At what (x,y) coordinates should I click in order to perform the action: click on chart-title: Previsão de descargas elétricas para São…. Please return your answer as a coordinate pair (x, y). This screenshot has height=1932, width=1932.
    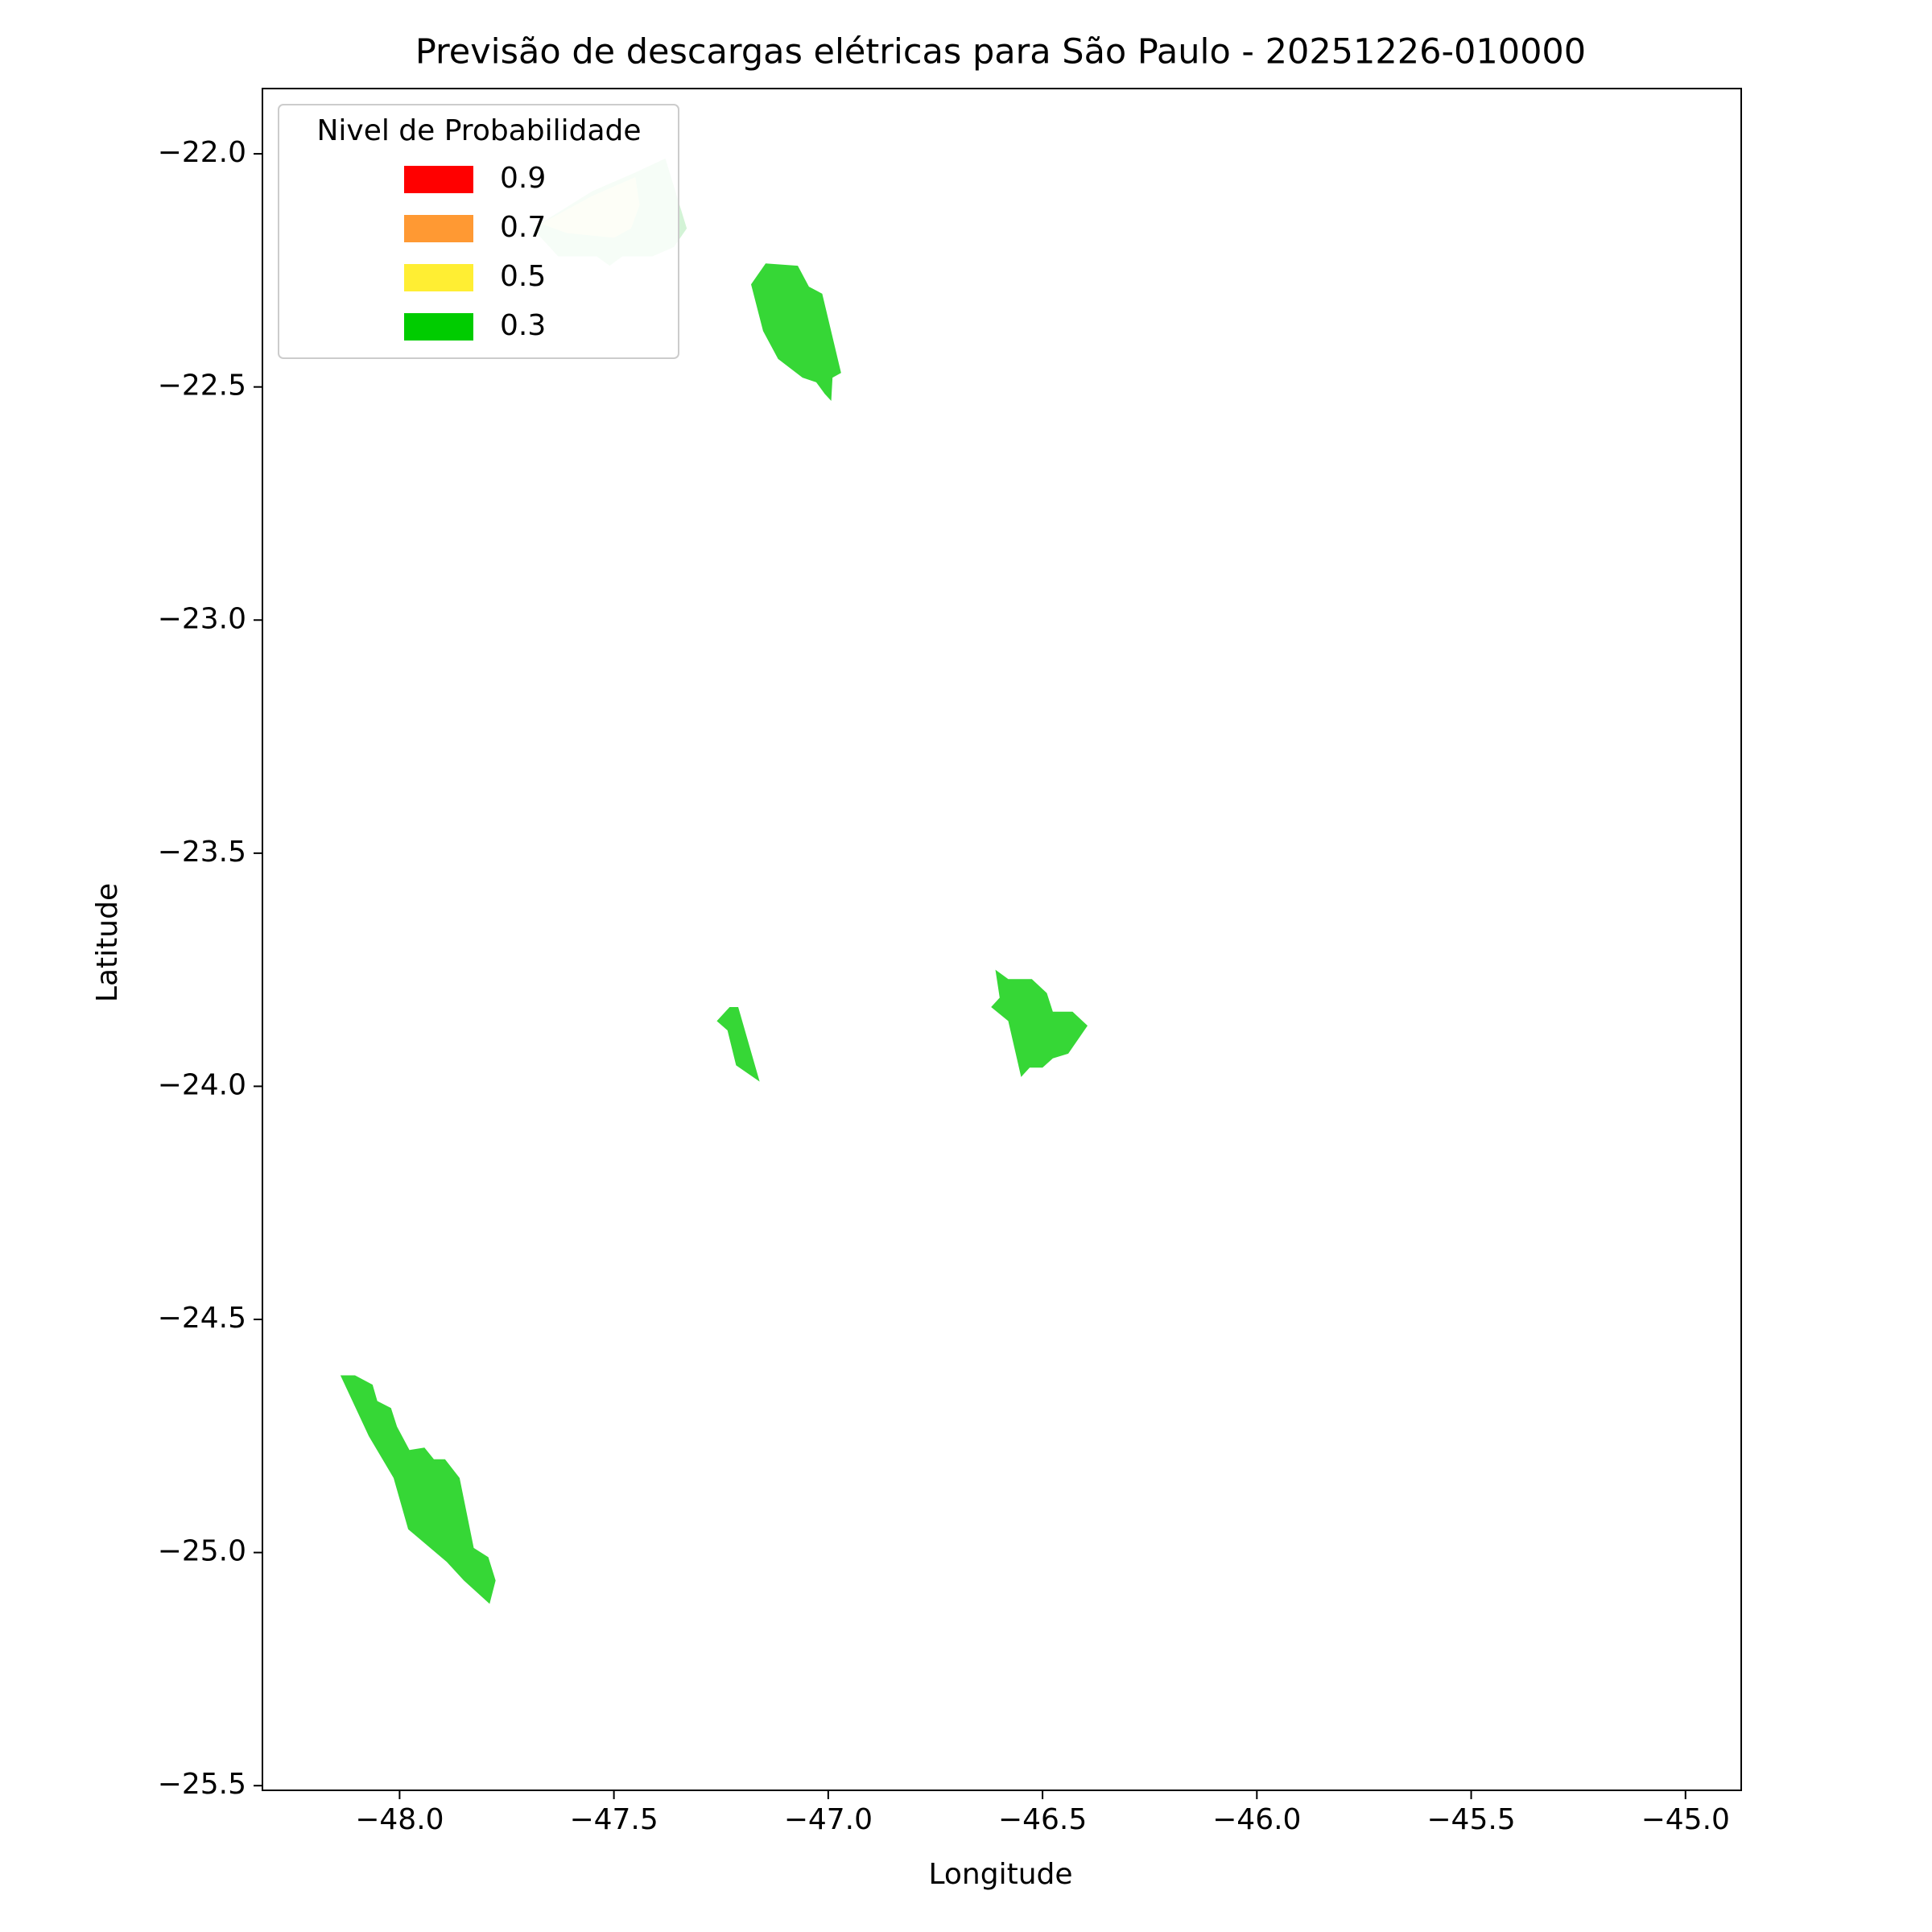
    Looking at the image, I should click on (1000, 52).